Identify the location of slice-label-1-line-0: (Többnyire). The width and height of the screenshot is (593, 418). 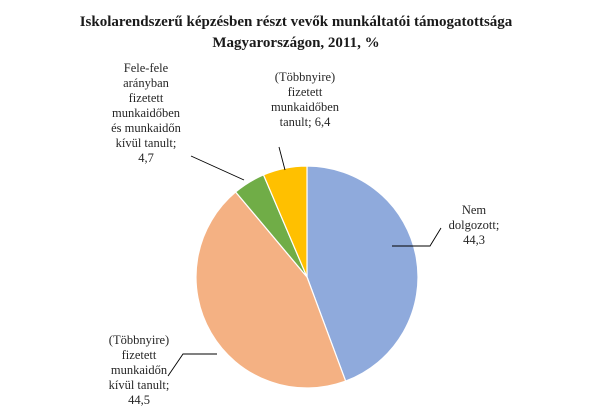
(139, 340).